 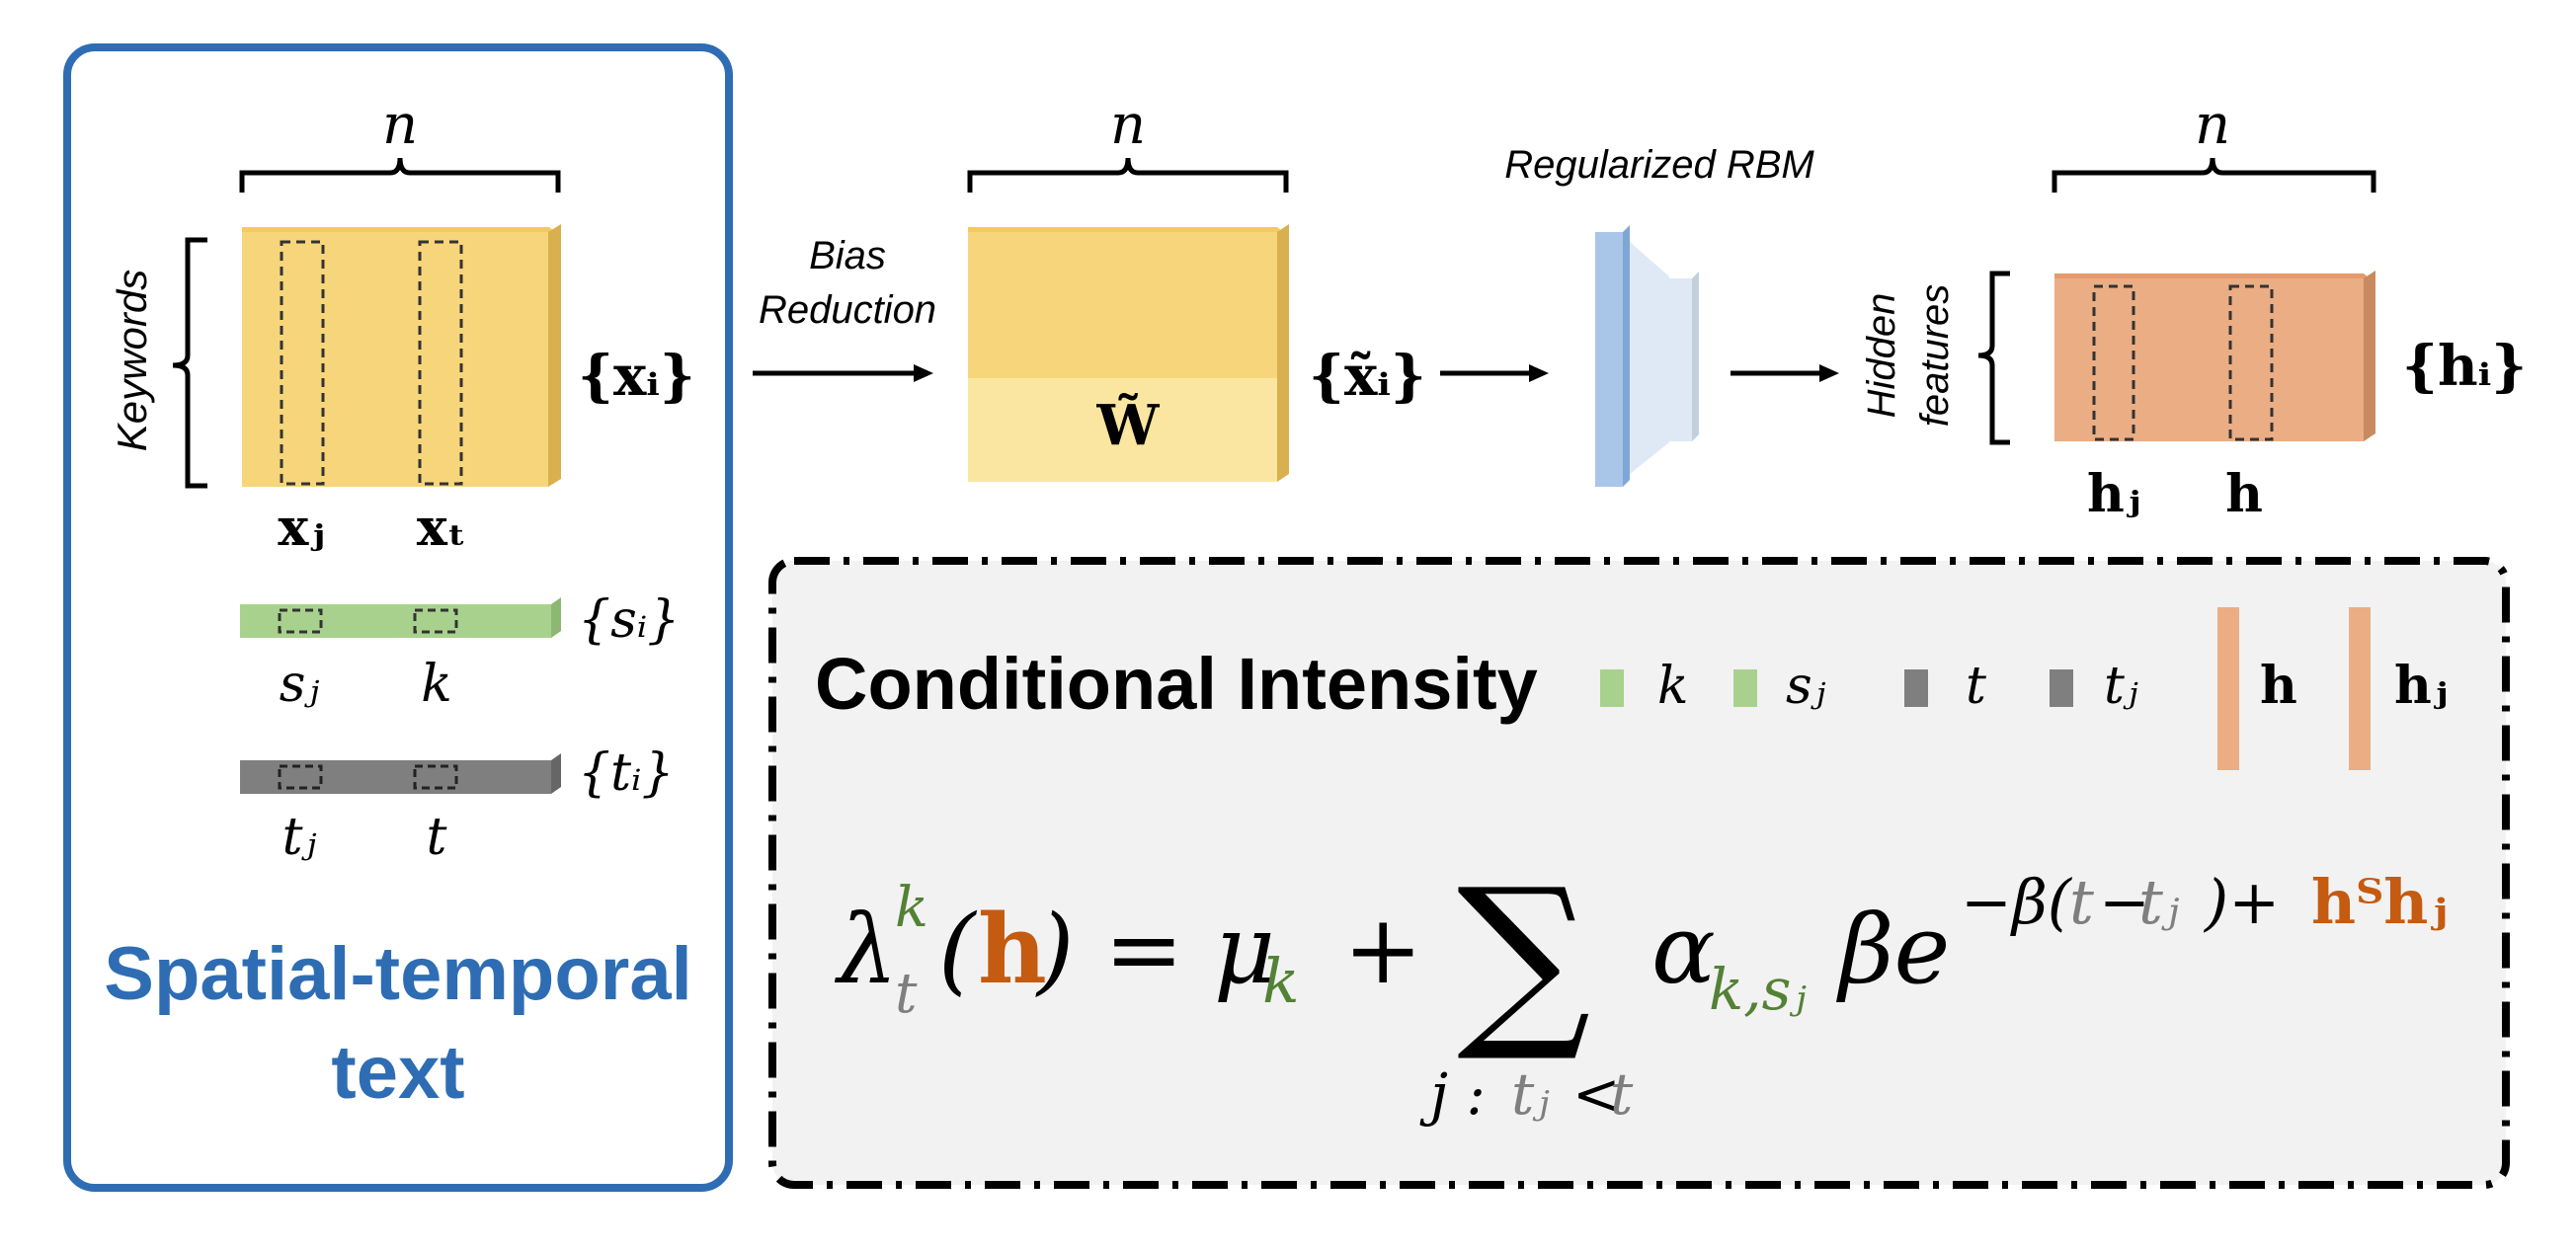 I want to click on formula-close-eq-mu: ) = μ, so click(x=1155, y=950).